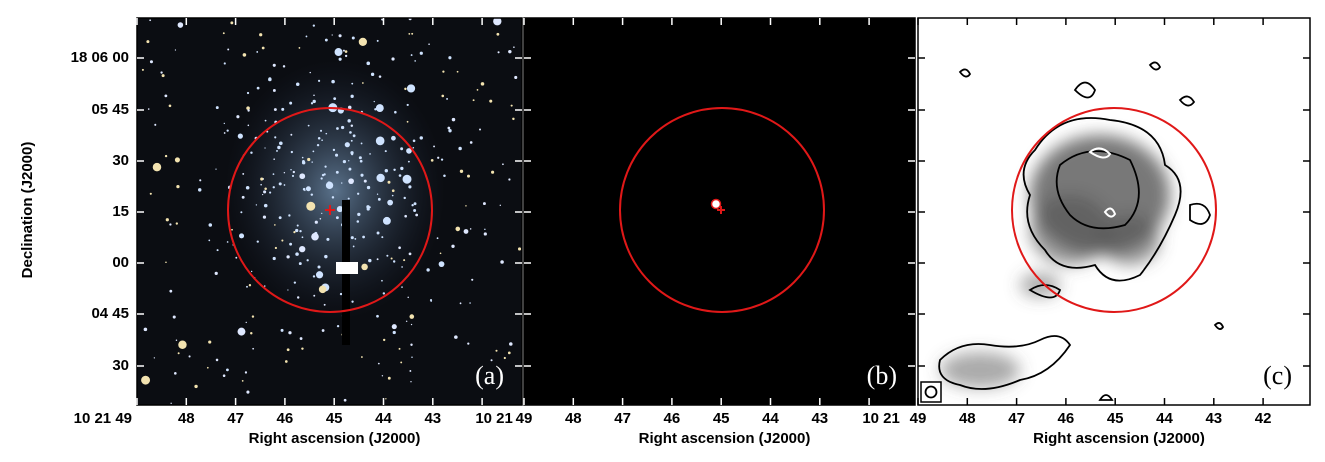 The image size is (1325, 462). What do you see at coordinates (120, 160) in the screenshot?
I see `y-tick-label: 30` at bounding box center [120, 160].